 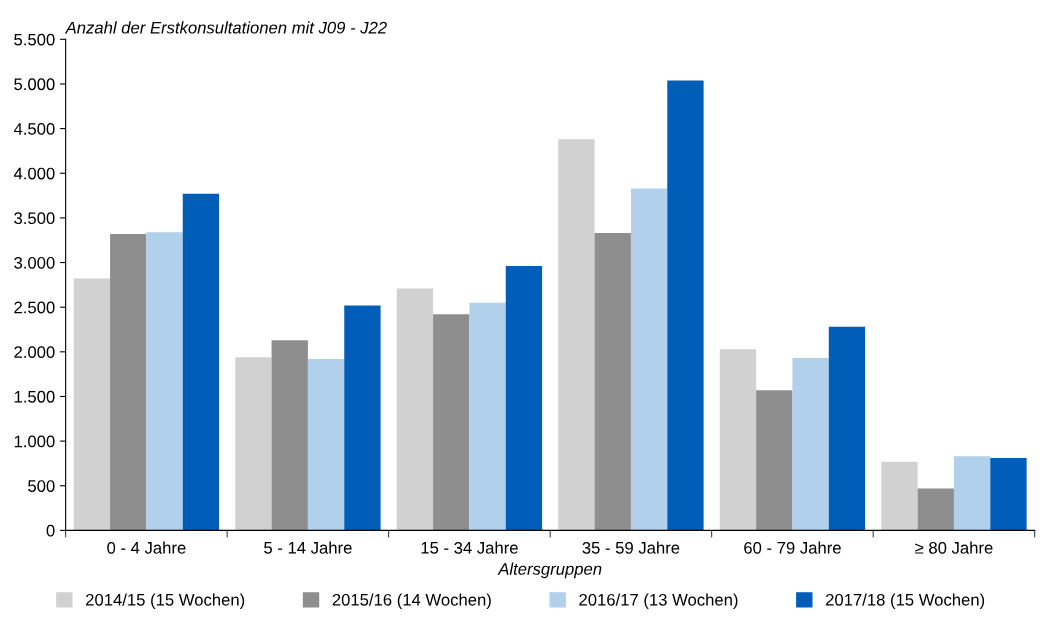 I want to click on y-tick-label: 0, so click(x=50, y=530).